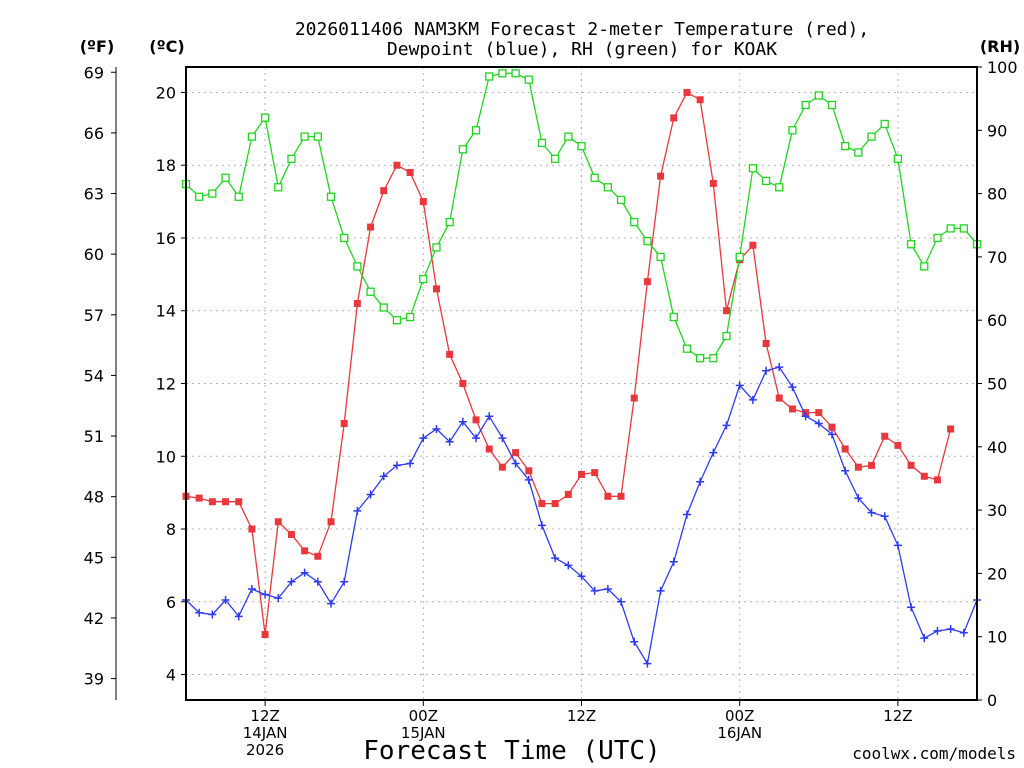 Image resolution: width=1024 pixels, height=768 pixels. Describe the element at coordinates (94, 254) in the screenshot. I see `fahrenheit-tick-label: 60` at that location.